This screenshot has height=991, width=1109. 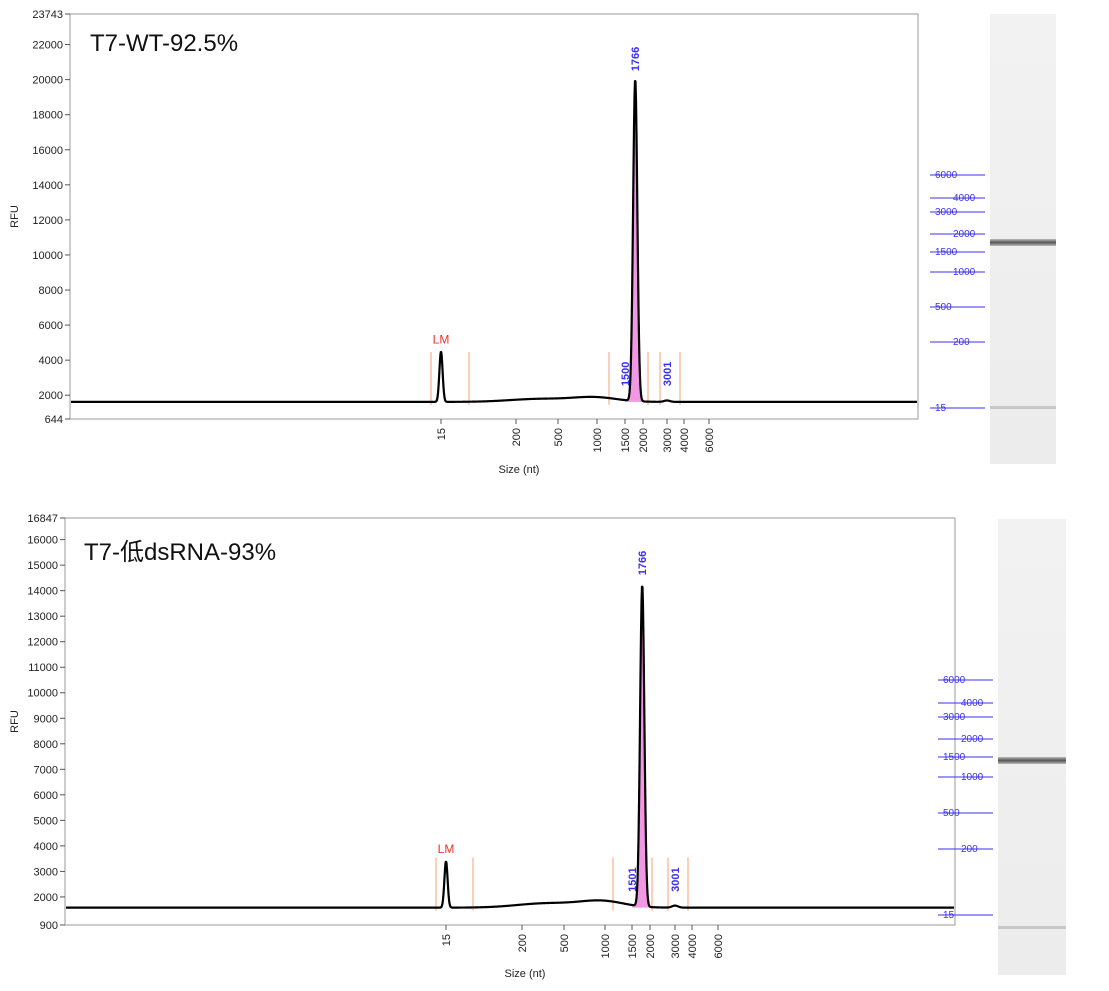 What do you see at coordinates (54, 420) in the screenshot?
I see `y-tick-label: 644` at bounding box center [54, 420].